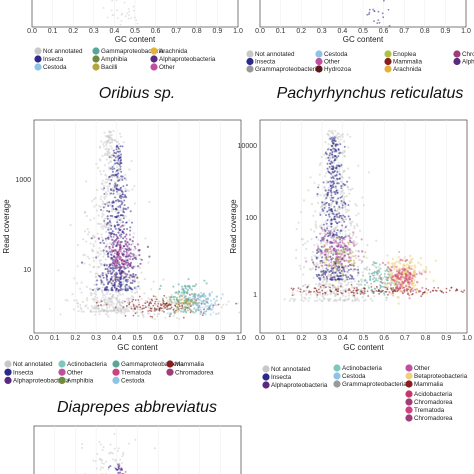 Image resolution: width=474 pixels, height=474 pixels. I want to click on panel-top-left-legend-label: Alphaproteobacteria, so click(187, 59).